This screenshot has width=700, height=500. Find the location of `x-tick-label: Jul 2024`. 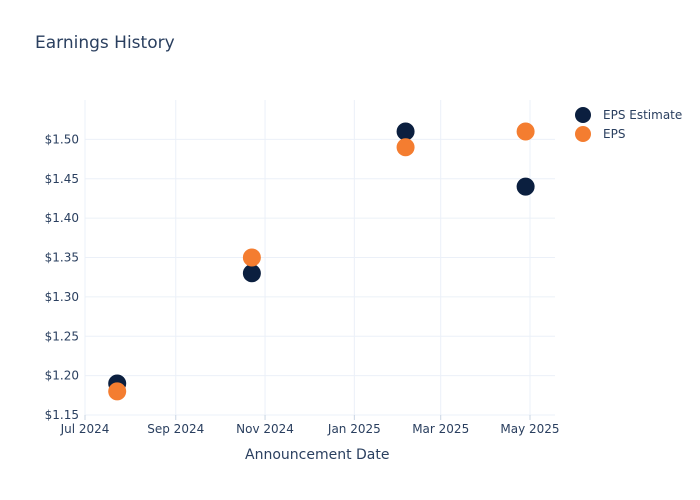

x-tick-label: Jul 2024 is located at coordinates (85, 429).